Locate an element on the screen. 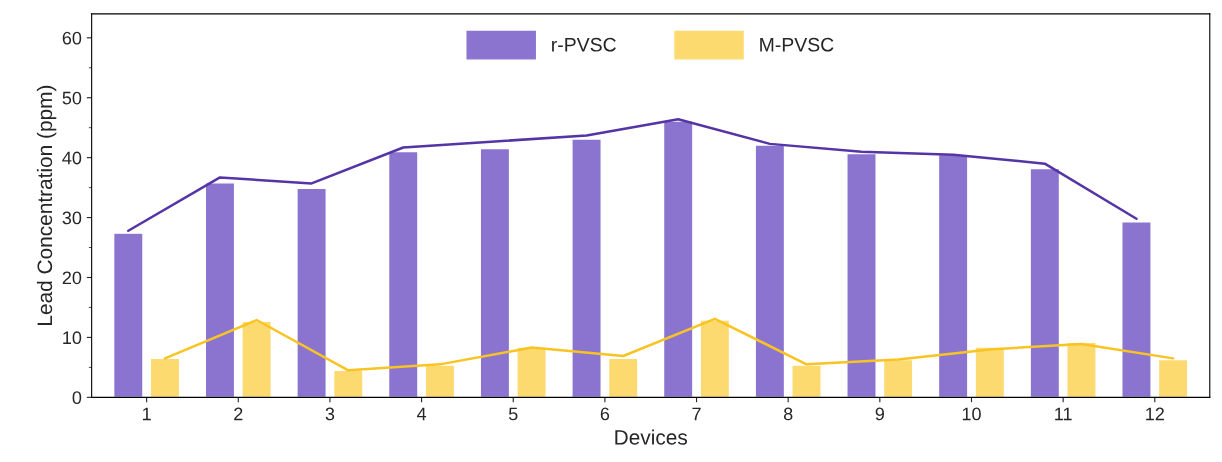  x-tick-label: 9 is located at coordinates (880, 414).